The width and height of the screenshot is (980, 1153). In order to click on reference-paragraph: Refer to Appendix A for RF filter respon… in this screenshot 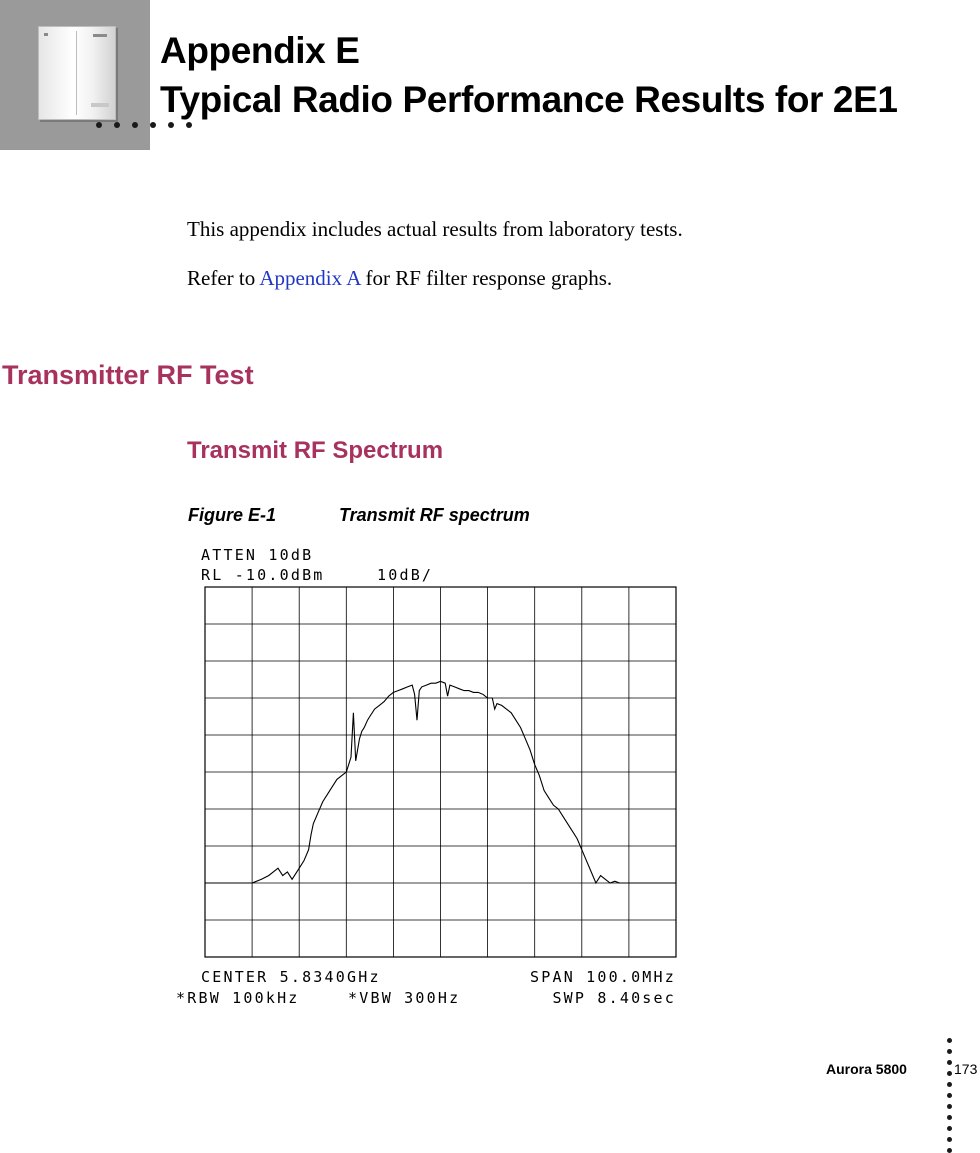, I will do `click(399, 278)`.